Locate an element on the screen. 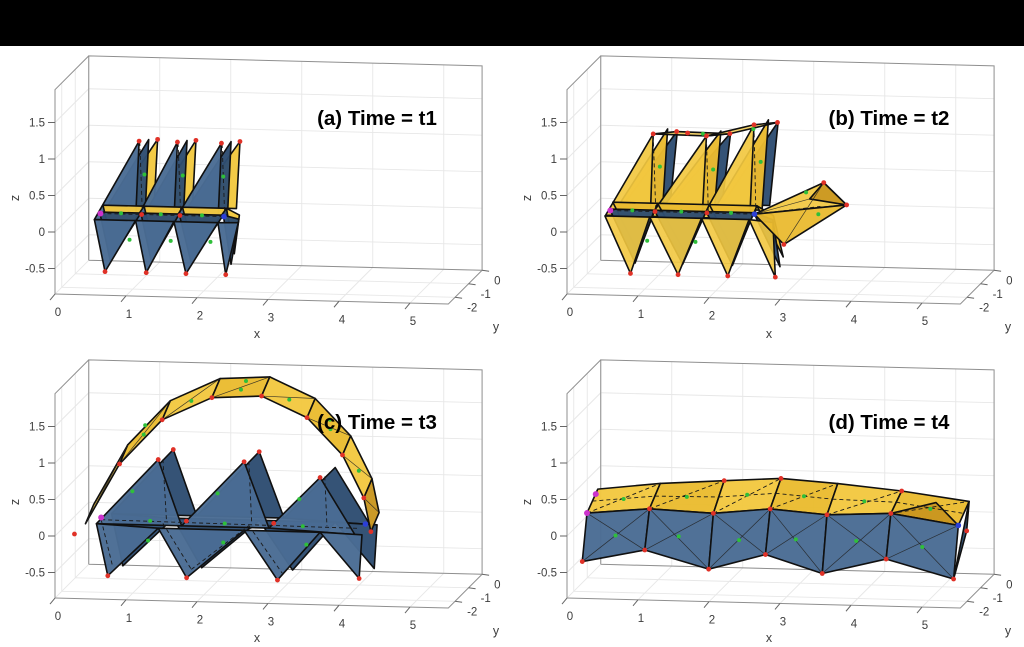 This screenshot has height=647, width=1024. y-tick-label: -1 is located at coordinates (486, 295).